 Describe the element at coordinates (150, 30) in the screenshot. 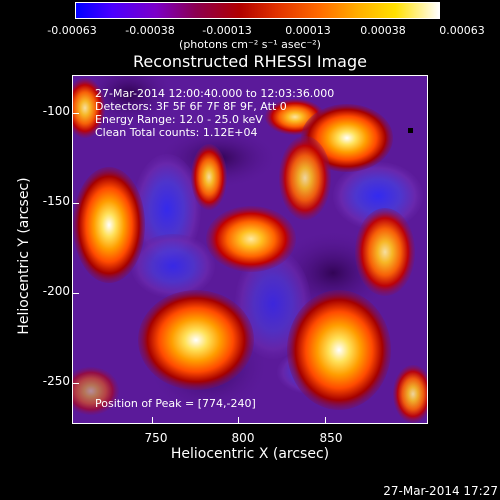

I see `colorbar-tick-2: -0.00038` at that location.